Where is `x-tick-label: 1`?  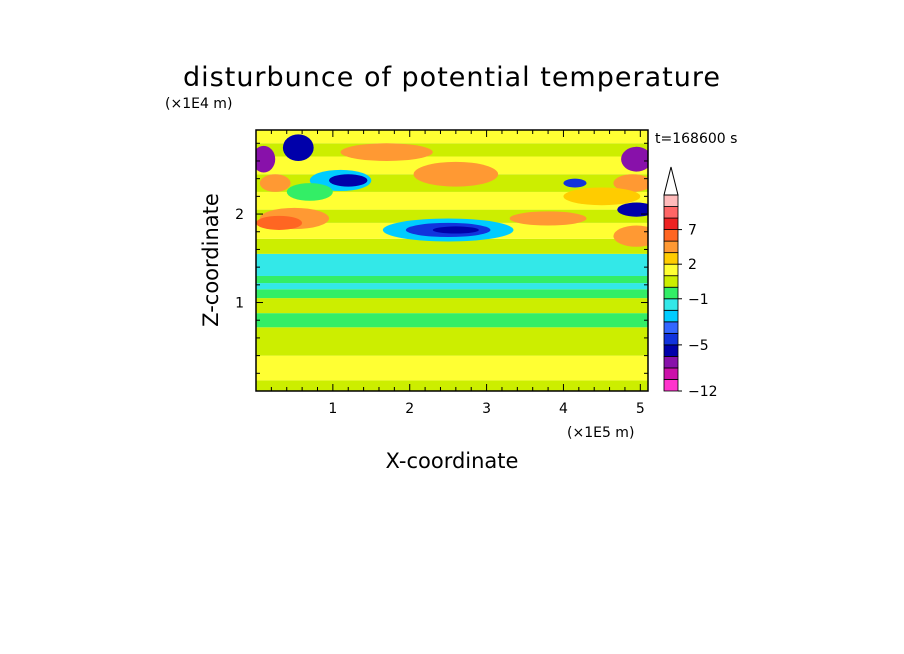 x-tick-label: 1 is located at coordinates (332, 409).